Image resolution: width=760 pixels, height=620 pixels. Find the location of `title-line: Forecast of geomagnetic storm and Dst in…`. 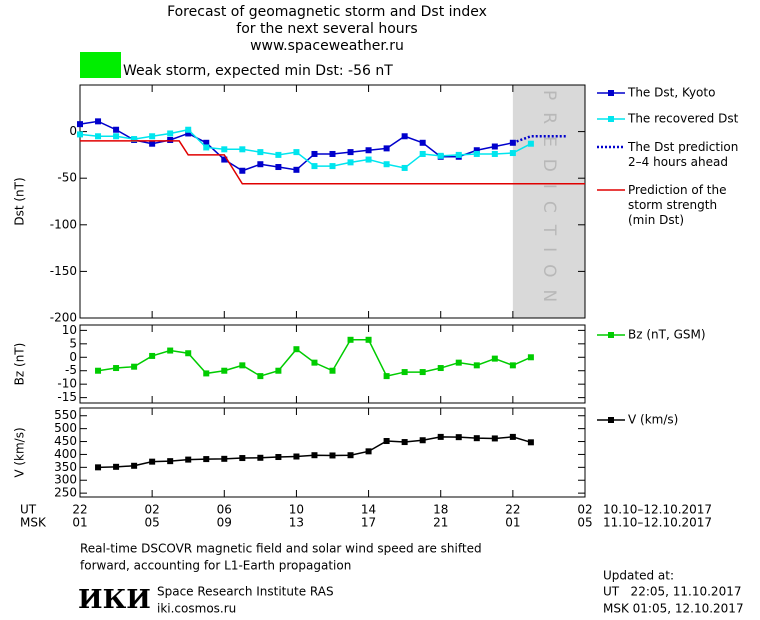

title-line: Forecast of geomagnetic storm and Dst in… is located at coordinates (327, 12).